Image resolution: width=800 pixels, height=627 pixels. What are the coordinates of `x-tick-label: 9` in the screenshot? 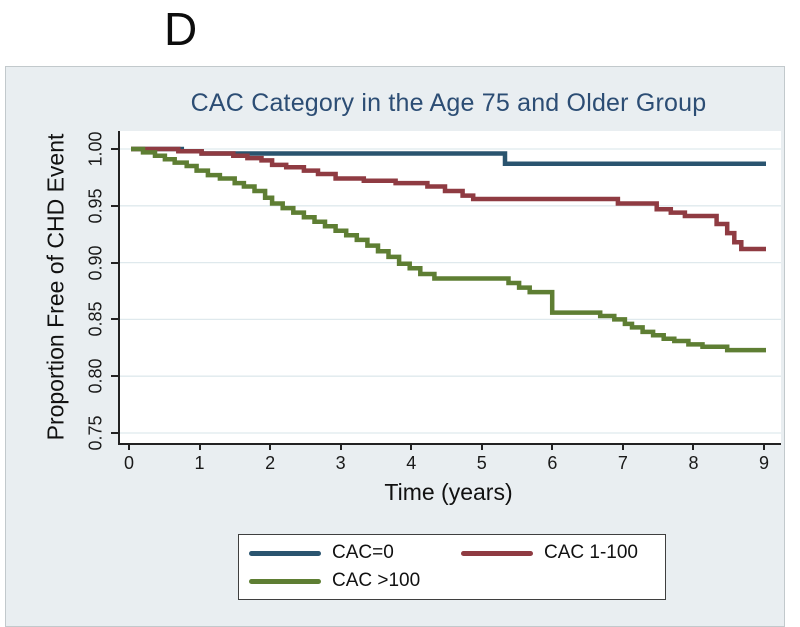 It's located at (764, 463).